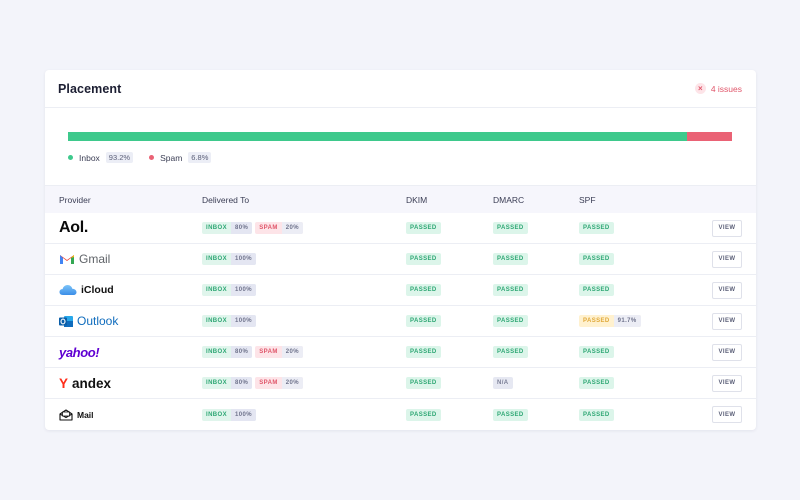 This screenshot has width=800, height=500. I want to click on page-title: Placement, so click(90, 88).